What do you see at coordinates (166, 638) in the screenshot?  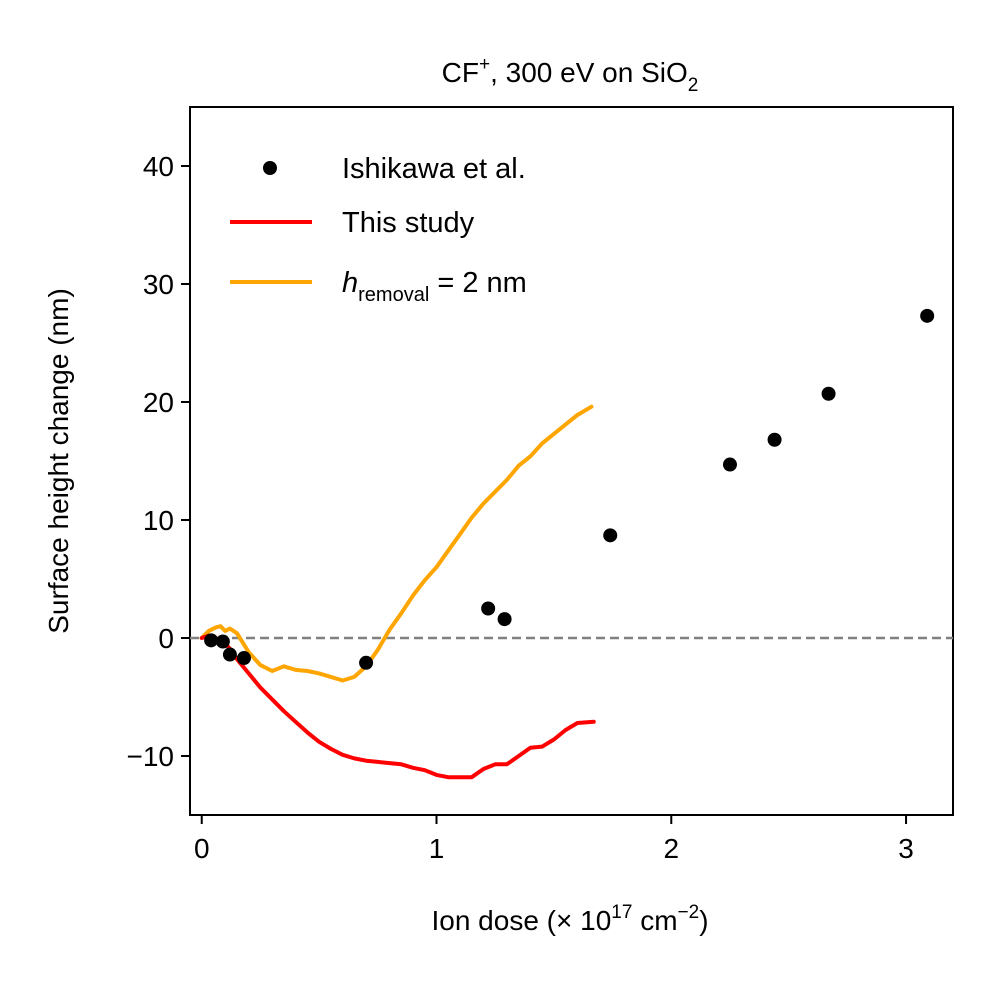 I see `y-tick-label: 0` at bounding box center [166, 638].